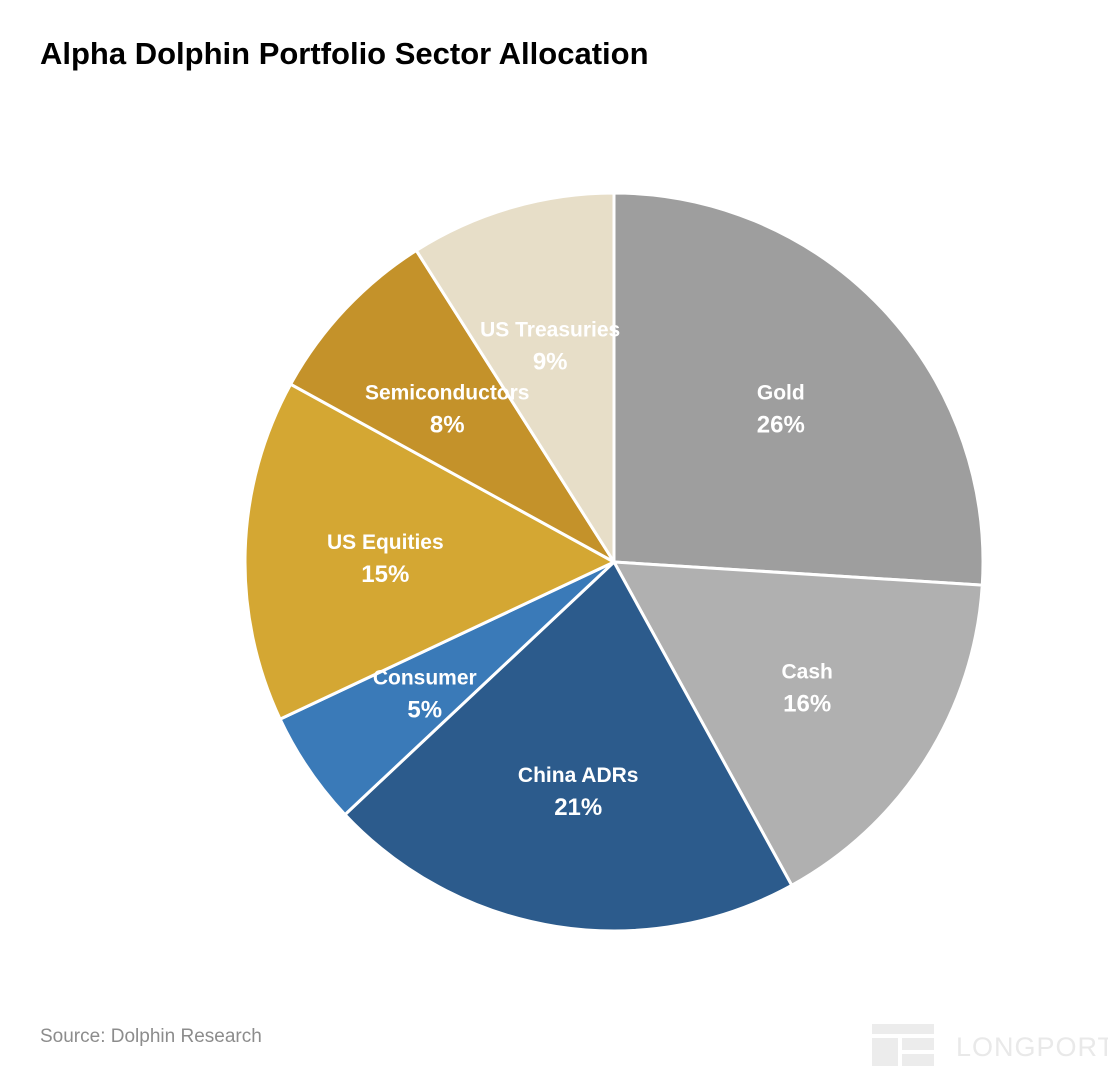  Describe the element at coordinates (151, 1036) in the screenshot. I see `source-note: Source: Dolphin Research` at that location.